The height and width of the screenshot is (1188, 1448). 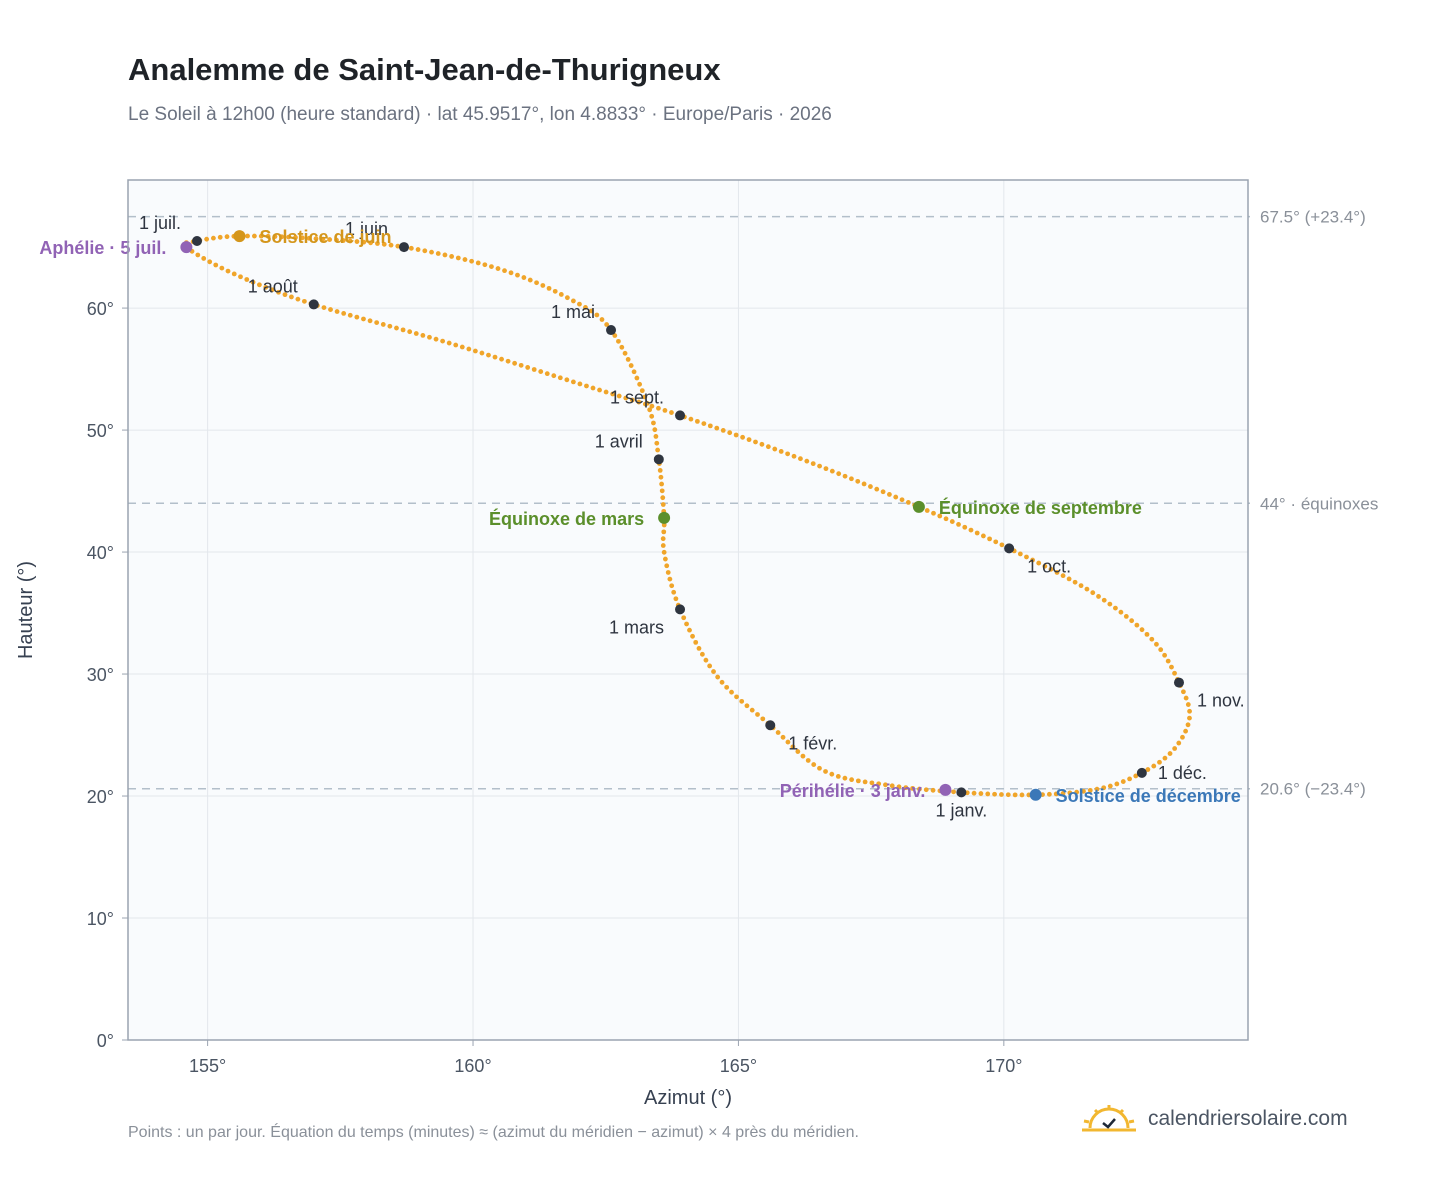 What do you see at coordinates (100, 309) in the screenshot?
I see `y-tick-label: 60°` at bounding box center [100, 309].